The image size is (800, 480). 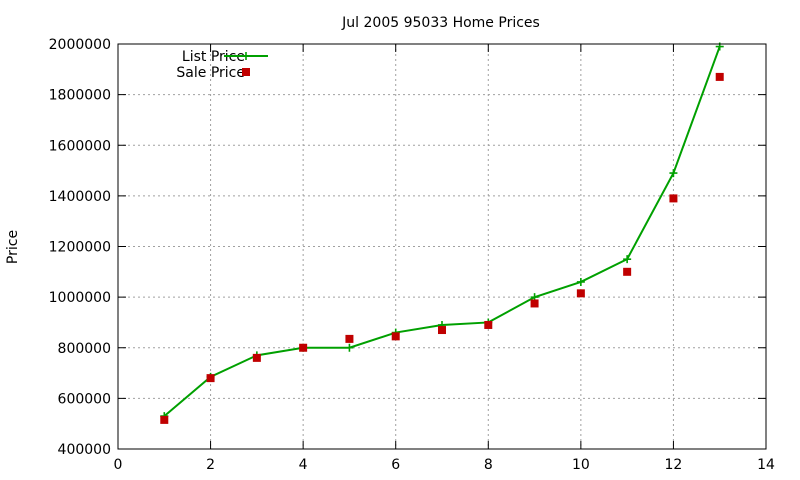 What do you see at coordinates (80, 197) in the screenshot?
I see `y-tick-label: 1400000` at bounding box center [80, 197].